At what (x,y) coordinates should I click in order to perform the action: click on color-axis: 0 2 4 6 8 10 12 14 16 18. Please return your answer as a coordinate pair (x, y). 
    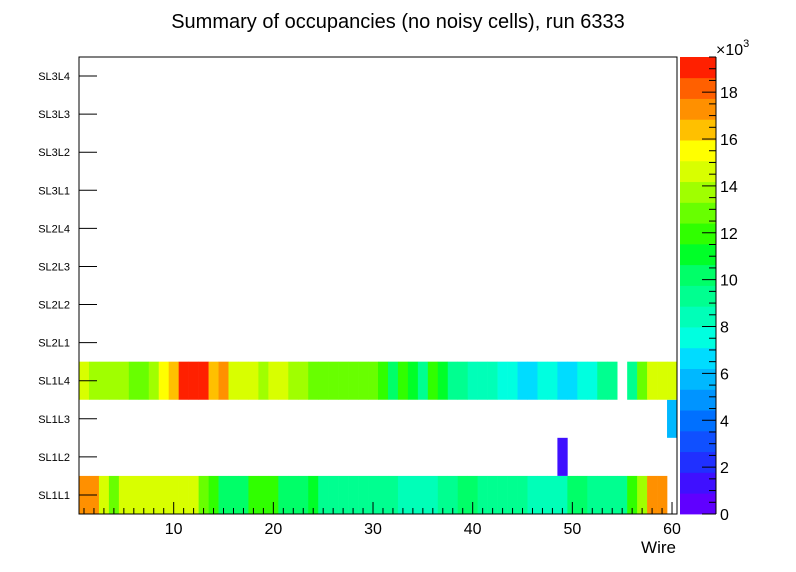
    Looking at the image, I should click on (720, 290).